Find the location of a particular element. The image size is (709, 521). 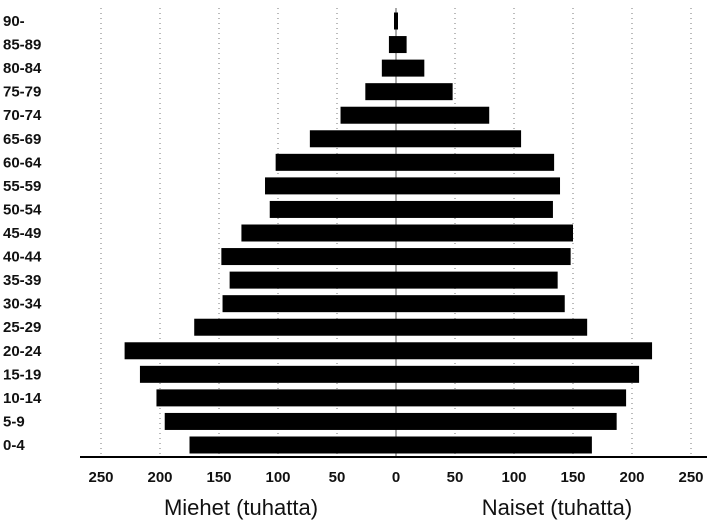

age-group-label: 35-39 is located at coordinates (22, 280).